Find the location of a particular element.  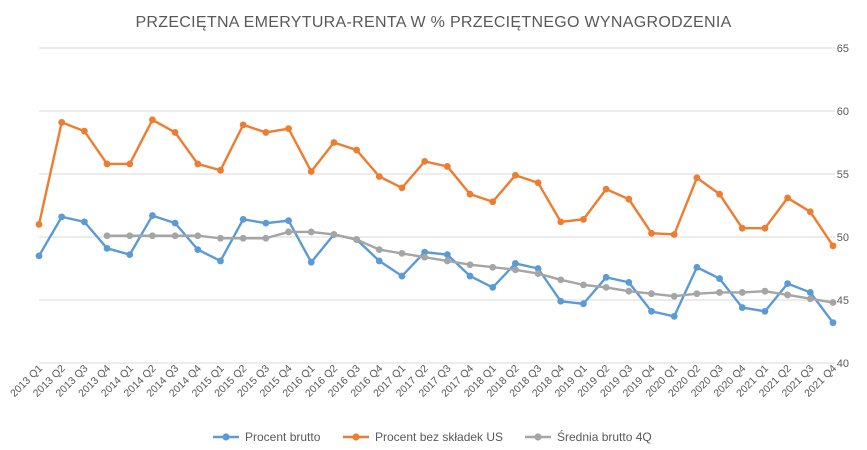

legend-label: Procent bez składek US is located at coordinates (439, 437).